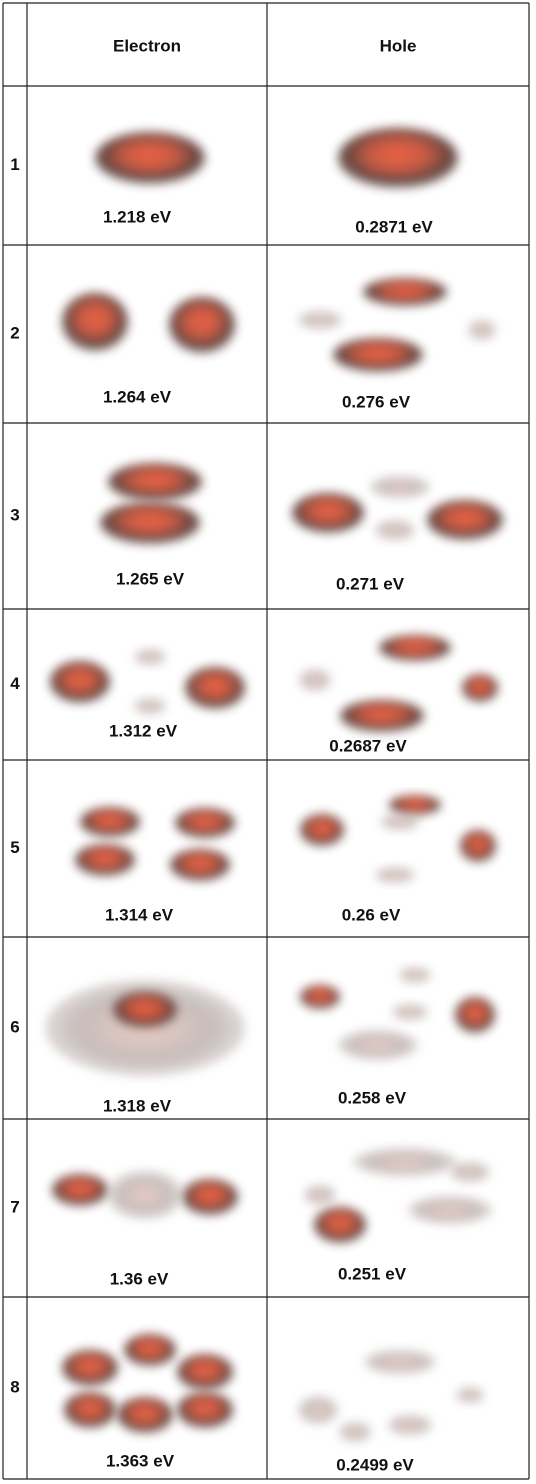 This screenshot has width=536, height=1484. What do you see at coordinates (14, 847) in the screenshot?
I see `row-index: 5` at bounding box center [14, 847].